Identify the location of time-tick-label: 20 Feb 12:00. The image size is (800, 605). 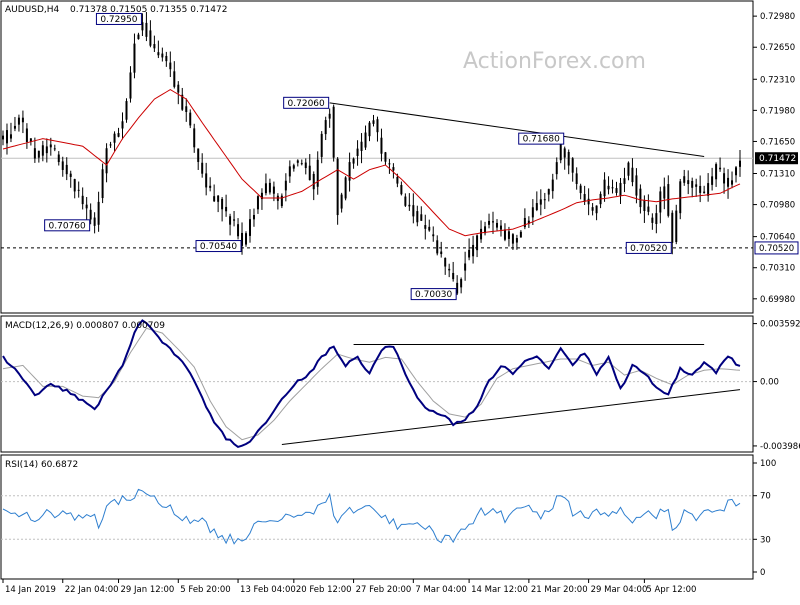
(324, 590).